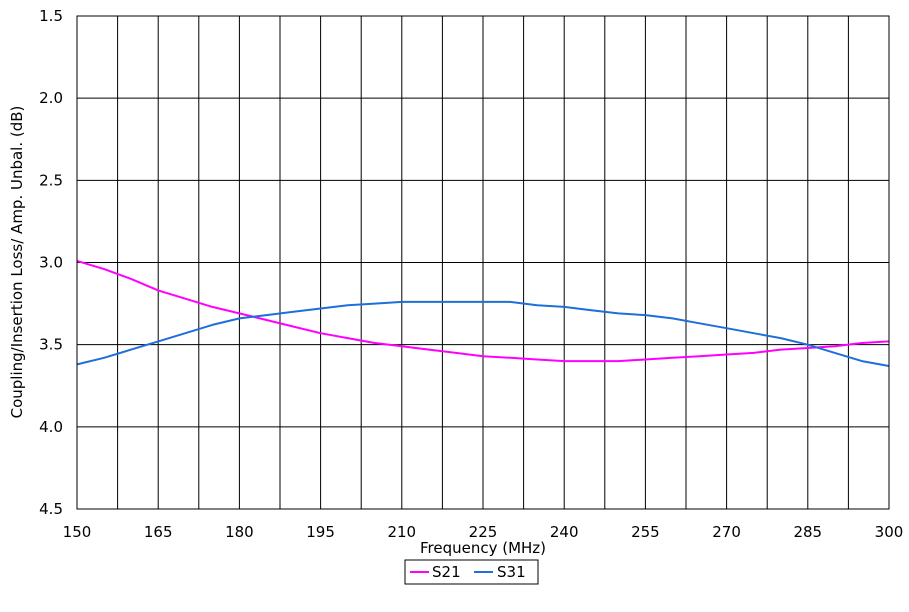 The width and height of the screenshot is (909, 612). What do you see at coordinates (471, 572) in the screenshot?
I see `legend: S21 S31` at bounding box center [471, 572].